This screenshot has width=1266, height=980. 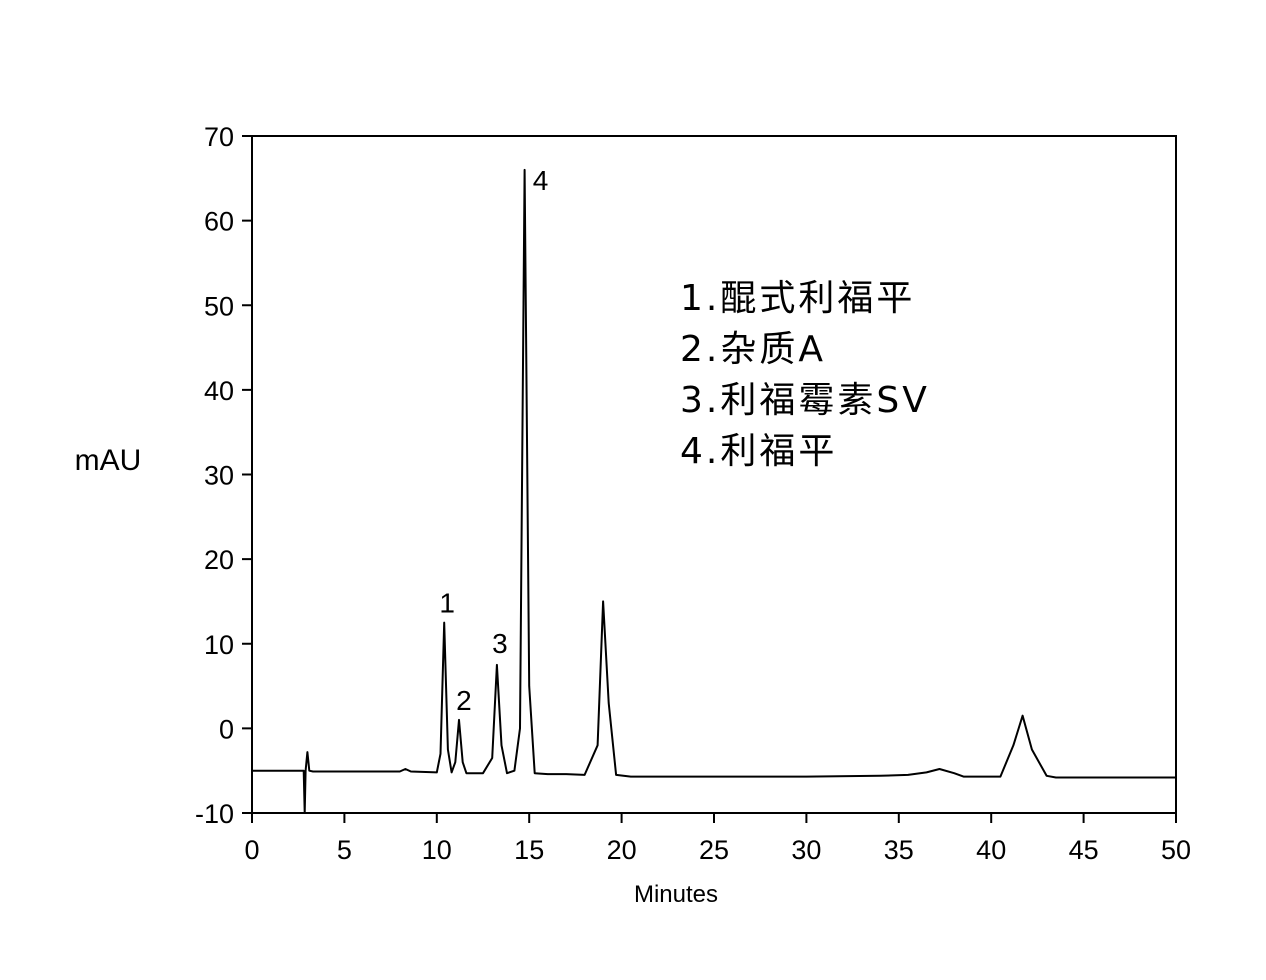 I want to click on peak-label-1: 1, so click(x=447, y=603).